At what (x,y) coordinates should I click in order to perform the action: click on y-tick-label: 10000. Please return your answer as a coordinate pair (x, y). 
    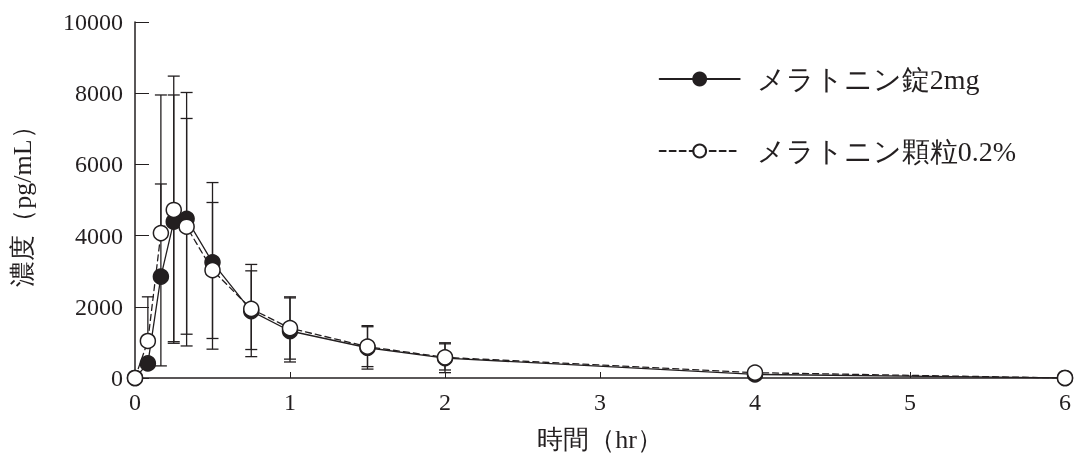
    Looking at the image, I should click on (93, 22).